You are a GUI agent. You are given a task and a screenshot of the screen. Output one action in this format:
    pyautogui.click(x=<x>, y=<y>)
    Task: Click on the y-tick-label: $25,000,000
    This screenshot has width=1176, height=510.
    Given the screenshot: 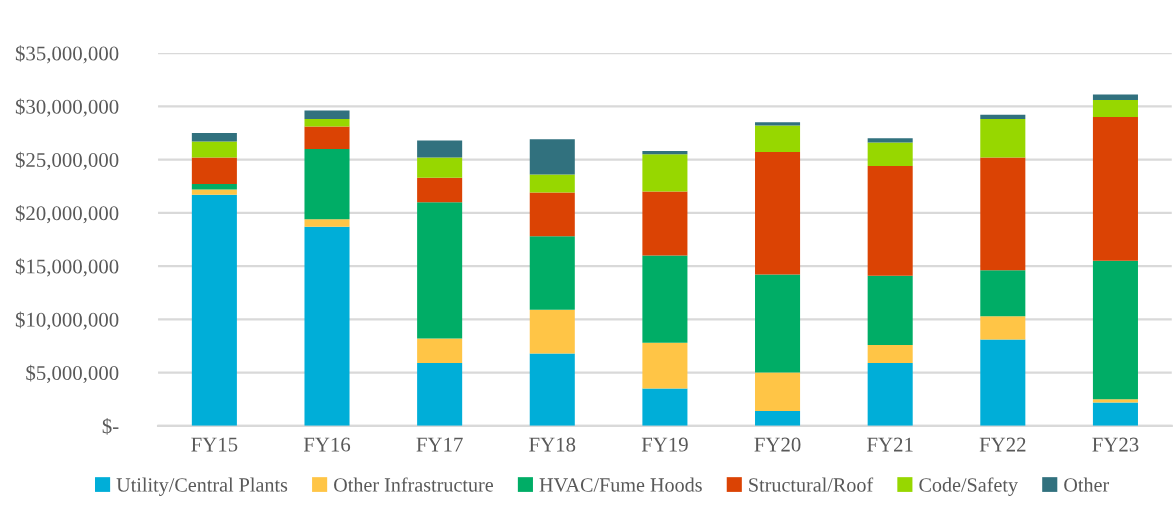 What is the action you would take?
    pyautogui.click(x=67, y=160)
    